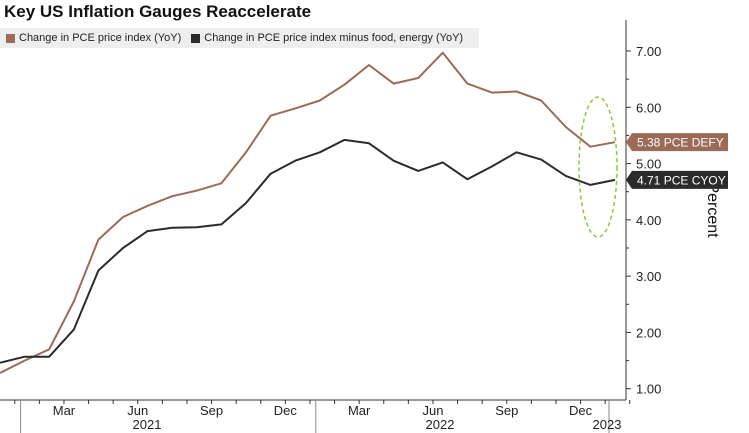  Describe the element at coordinates (440, 424) in the screenshot. I see `x-year-label: 2022` at that location.